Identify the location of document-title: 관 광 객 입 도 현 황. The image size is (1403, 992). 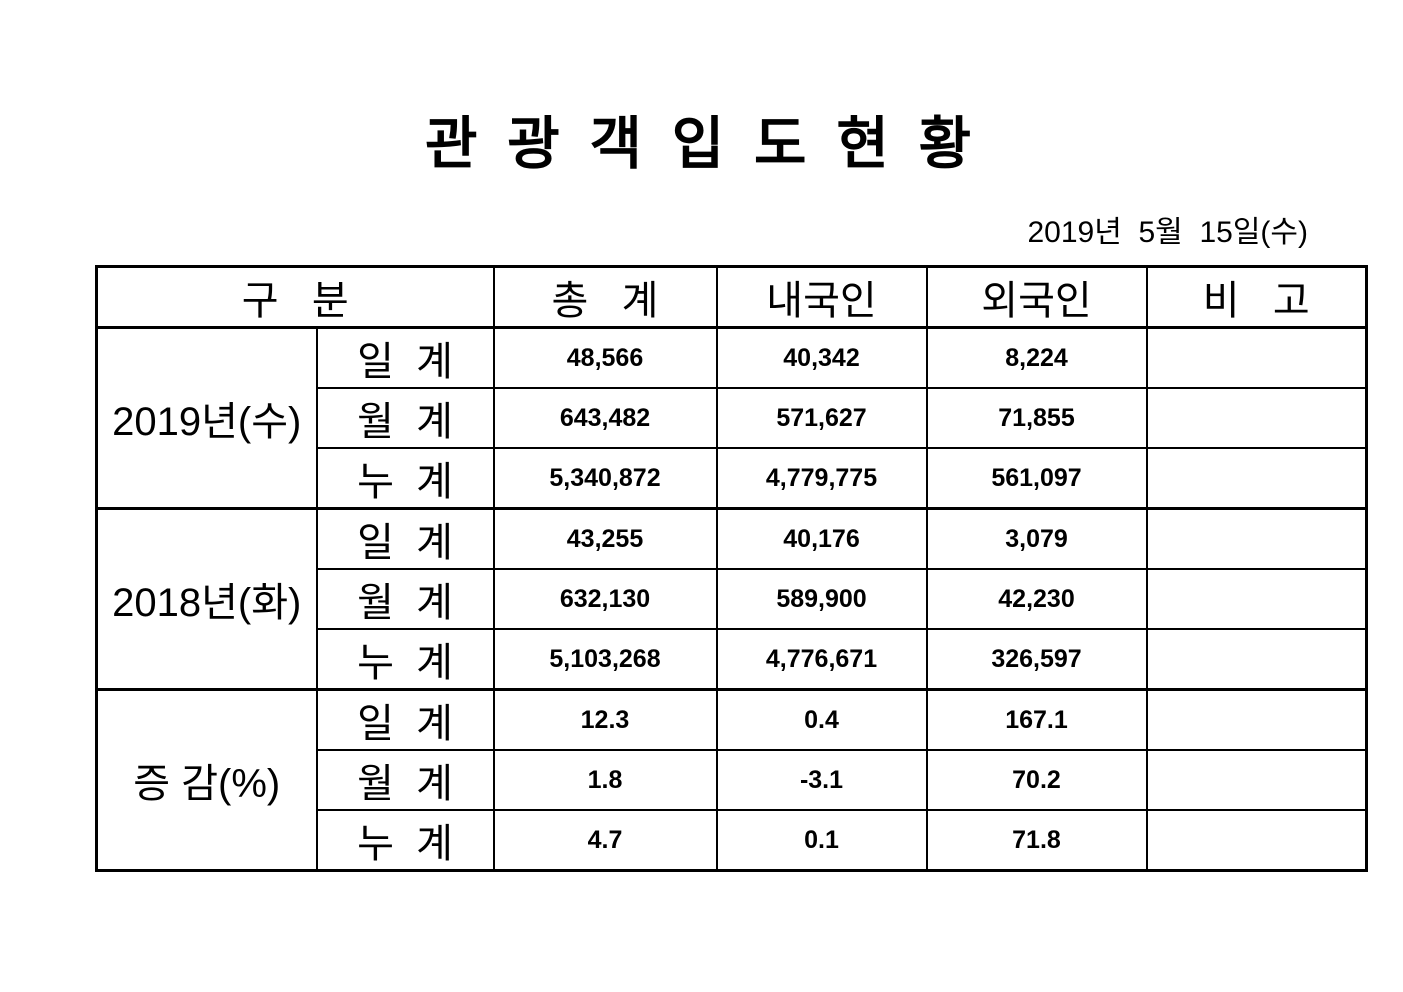
(701, 144).